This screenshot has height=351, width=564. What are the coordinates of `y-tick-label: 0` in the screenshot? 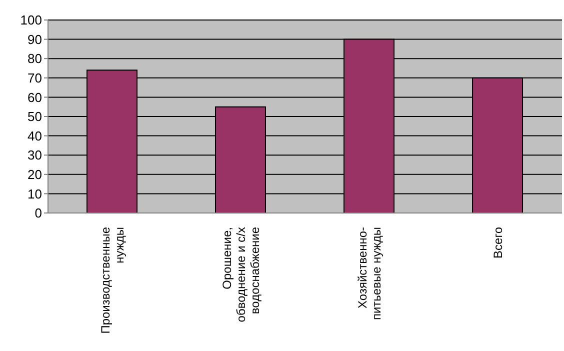 It's located at (38, 213).